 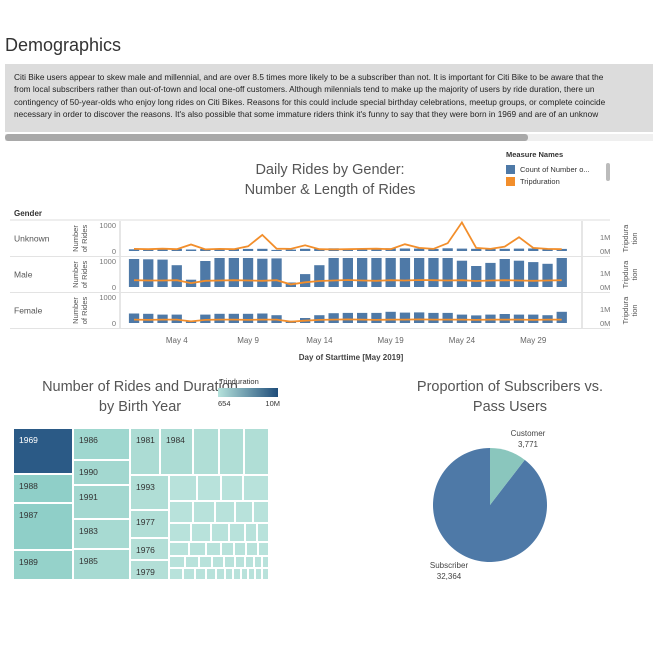 I want to click on treemap-cell: 1984, so click(x=176, y=451).